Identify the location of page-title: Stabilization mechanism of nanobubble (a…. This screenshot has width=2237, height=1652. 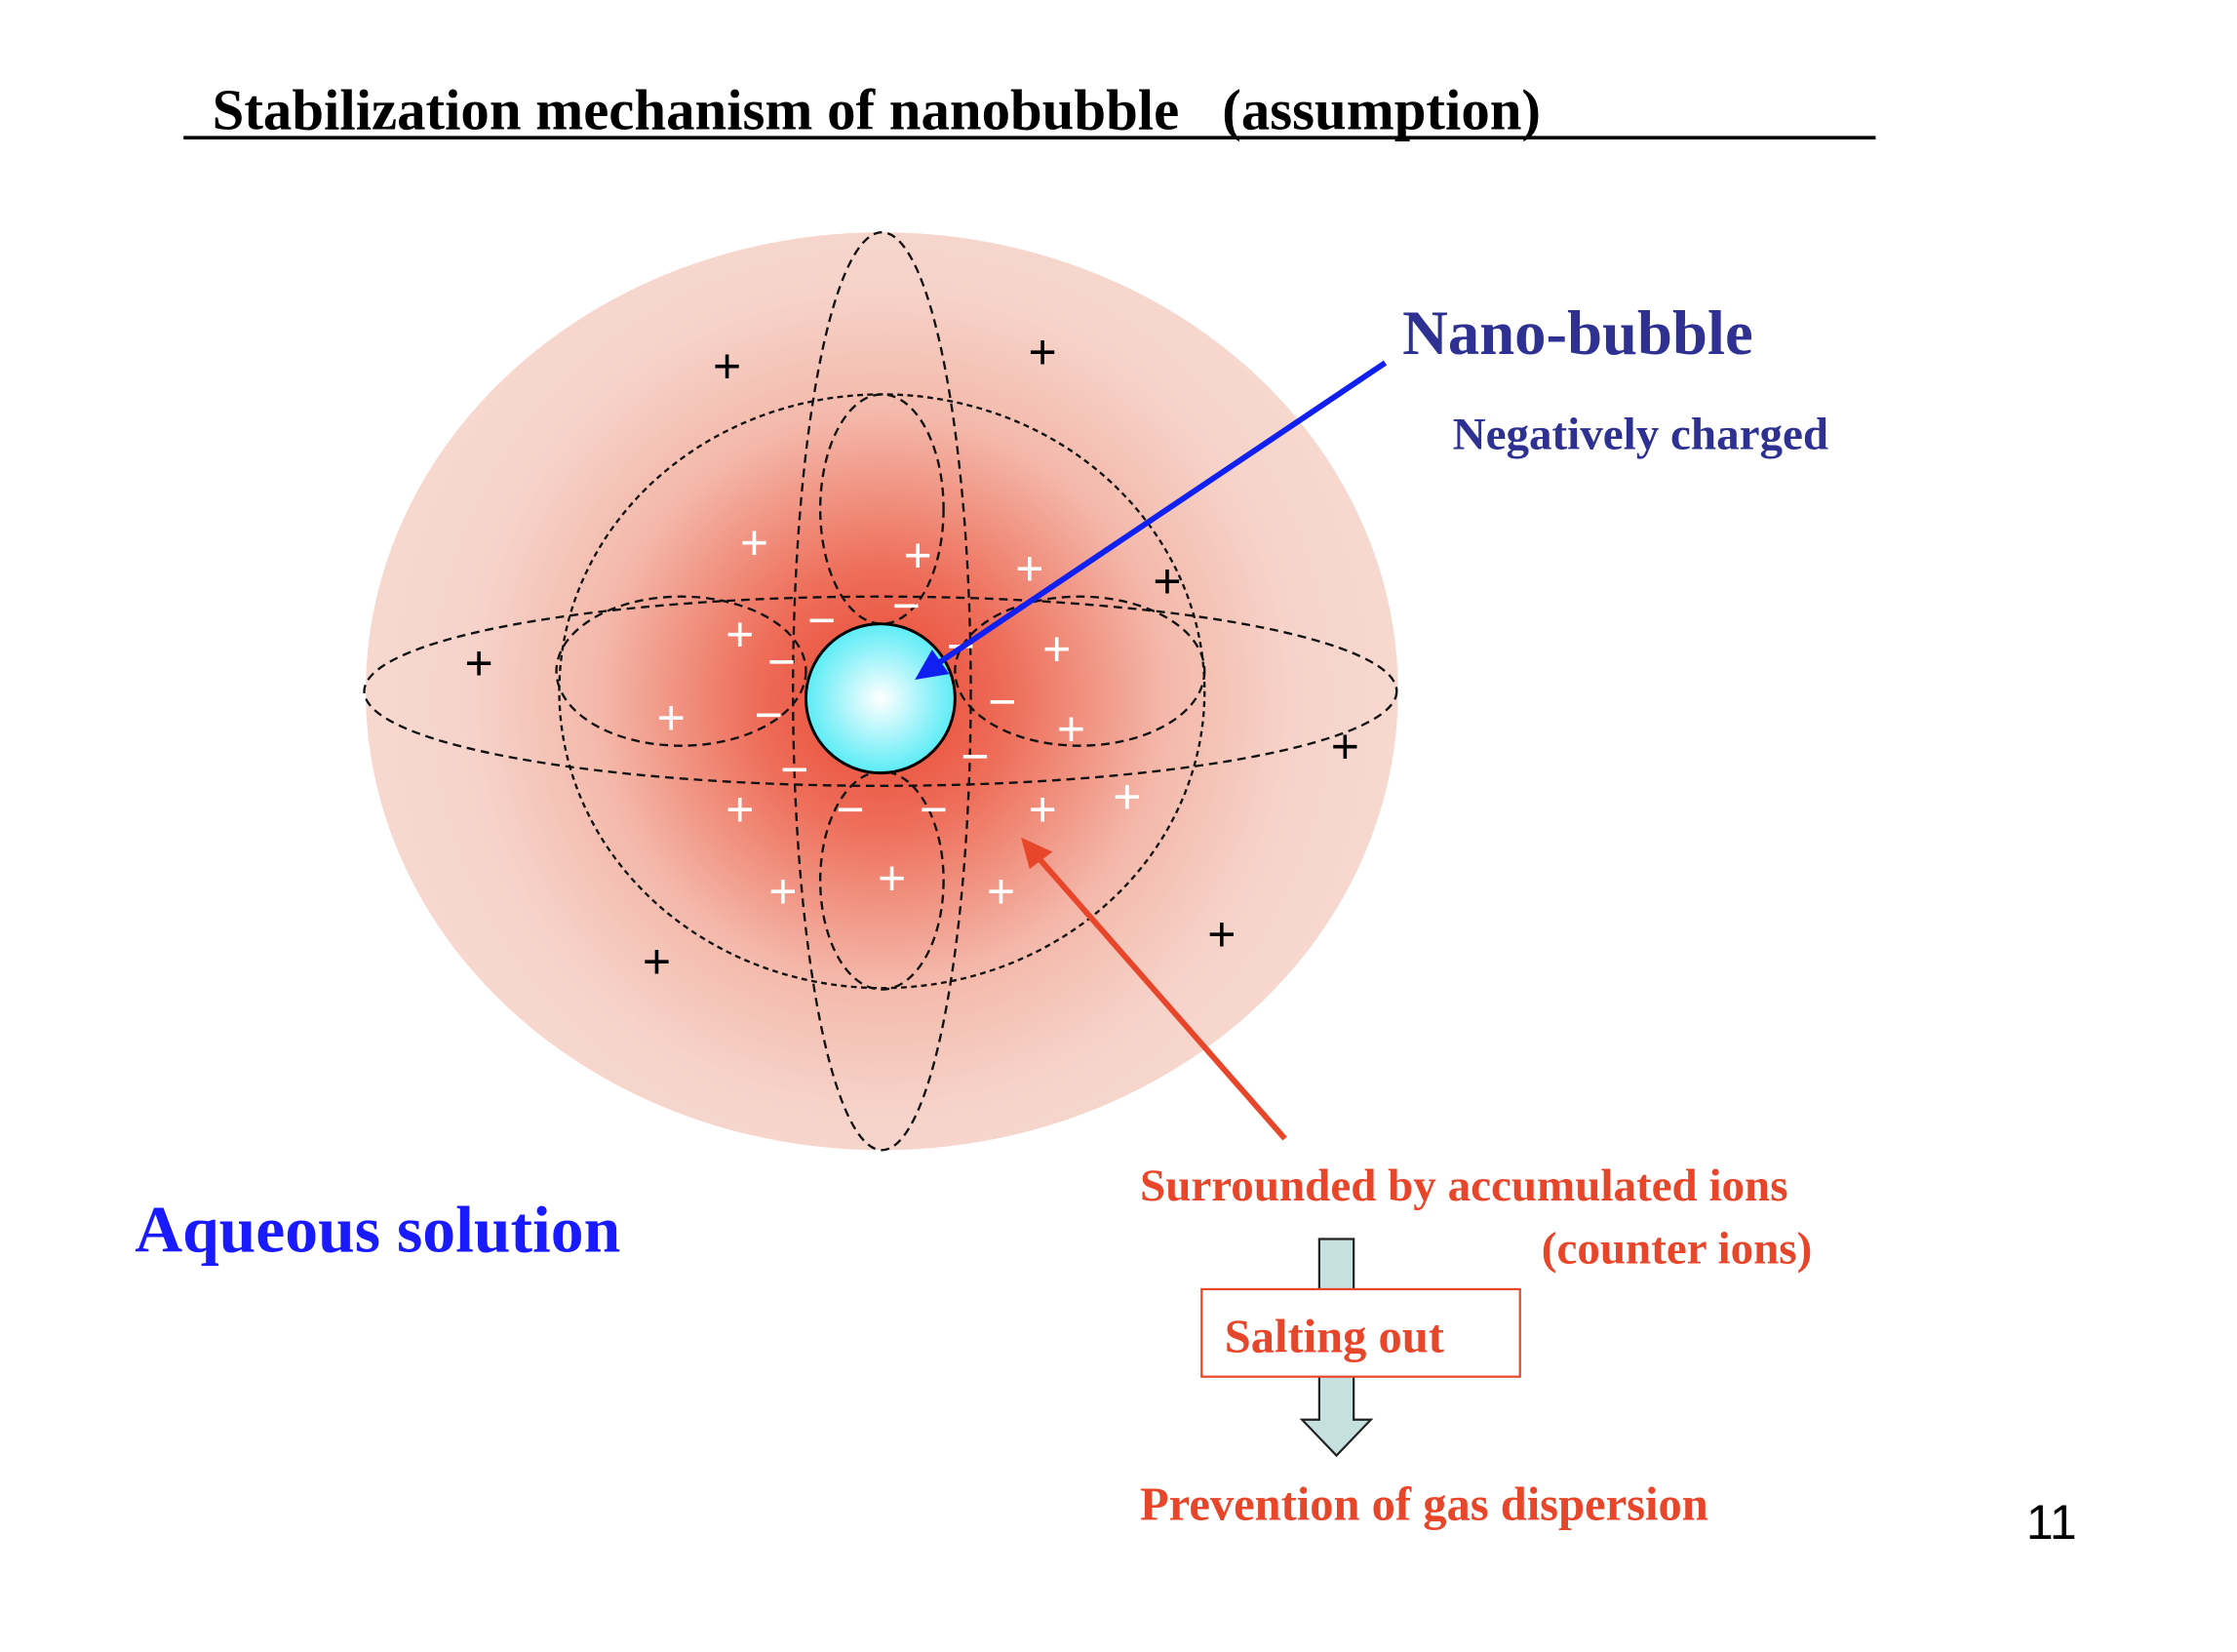
(862, 109).